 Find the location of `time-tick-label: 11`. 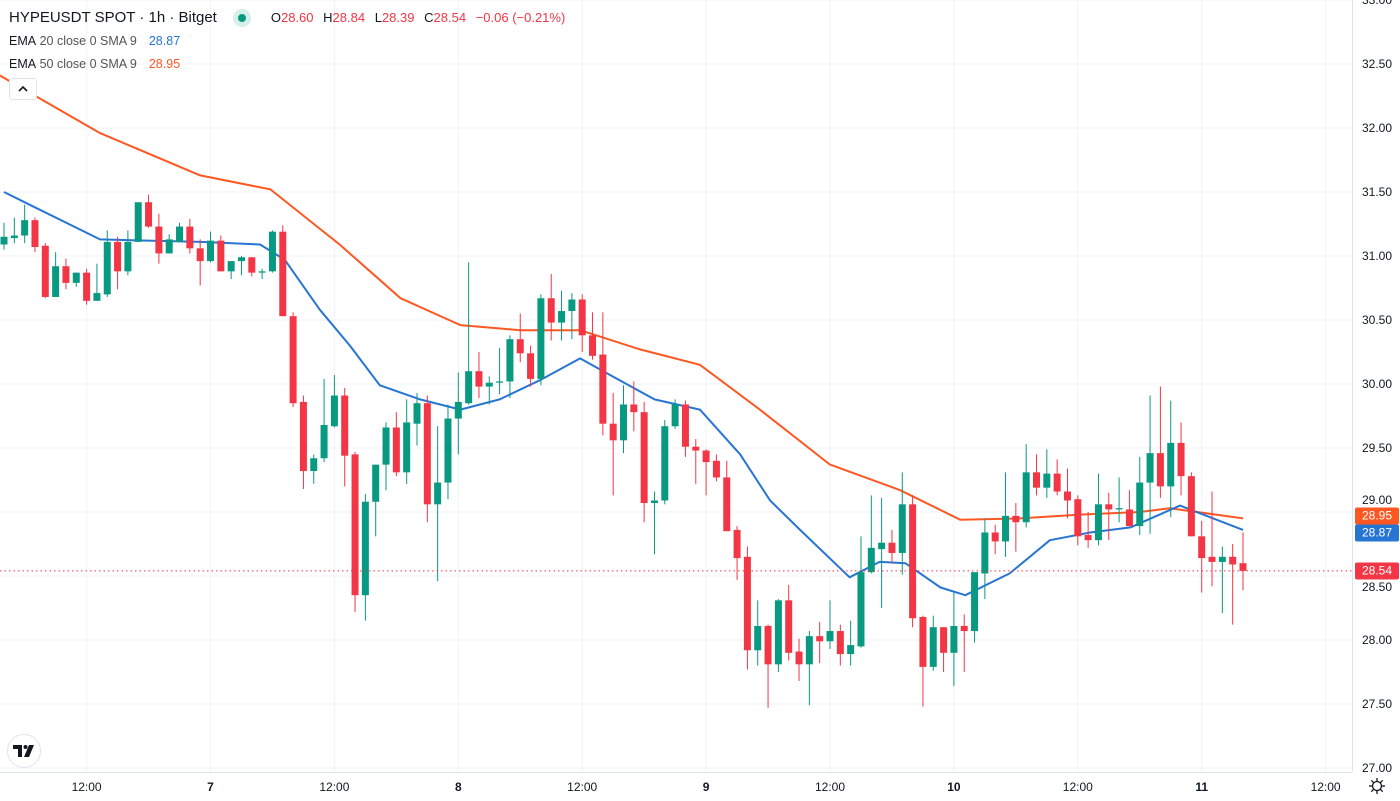

time-tick-label: 11 is located at coordinates (1202, 787).